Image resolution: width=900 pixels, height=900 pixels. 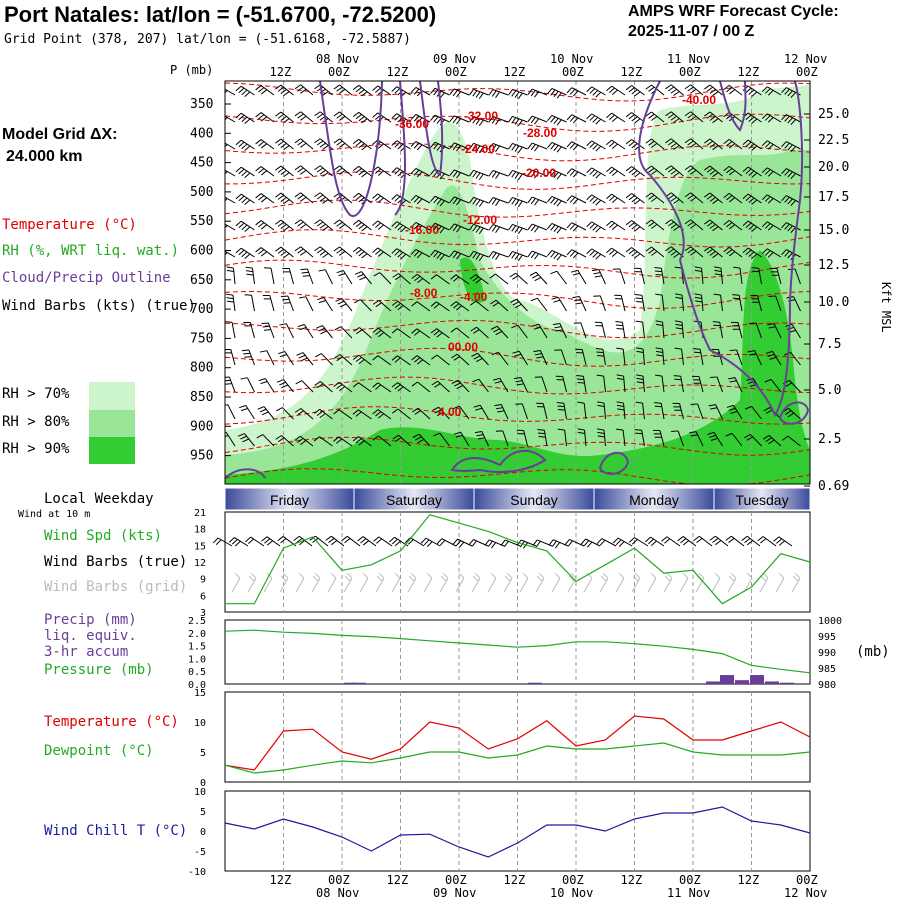 I want to click on temperature-tick-label: 0, so click(x=203, y=783).